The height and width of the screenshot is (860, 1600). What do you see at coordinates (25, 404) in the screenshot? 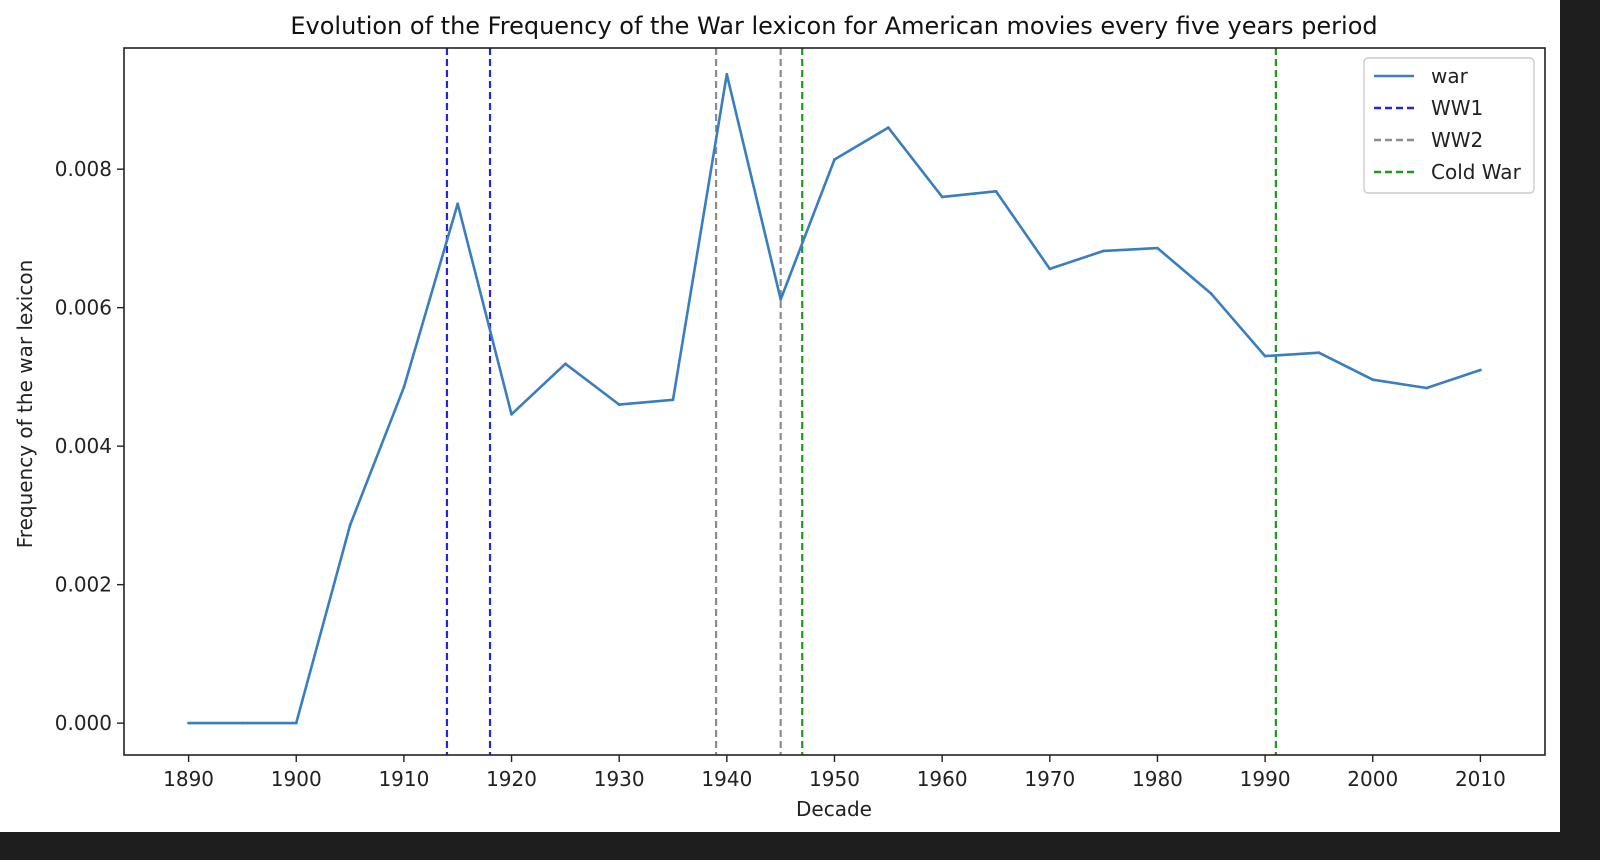
I see `y-axis-label: Frequency of the war lexicon` at bounding box center [25, 404].